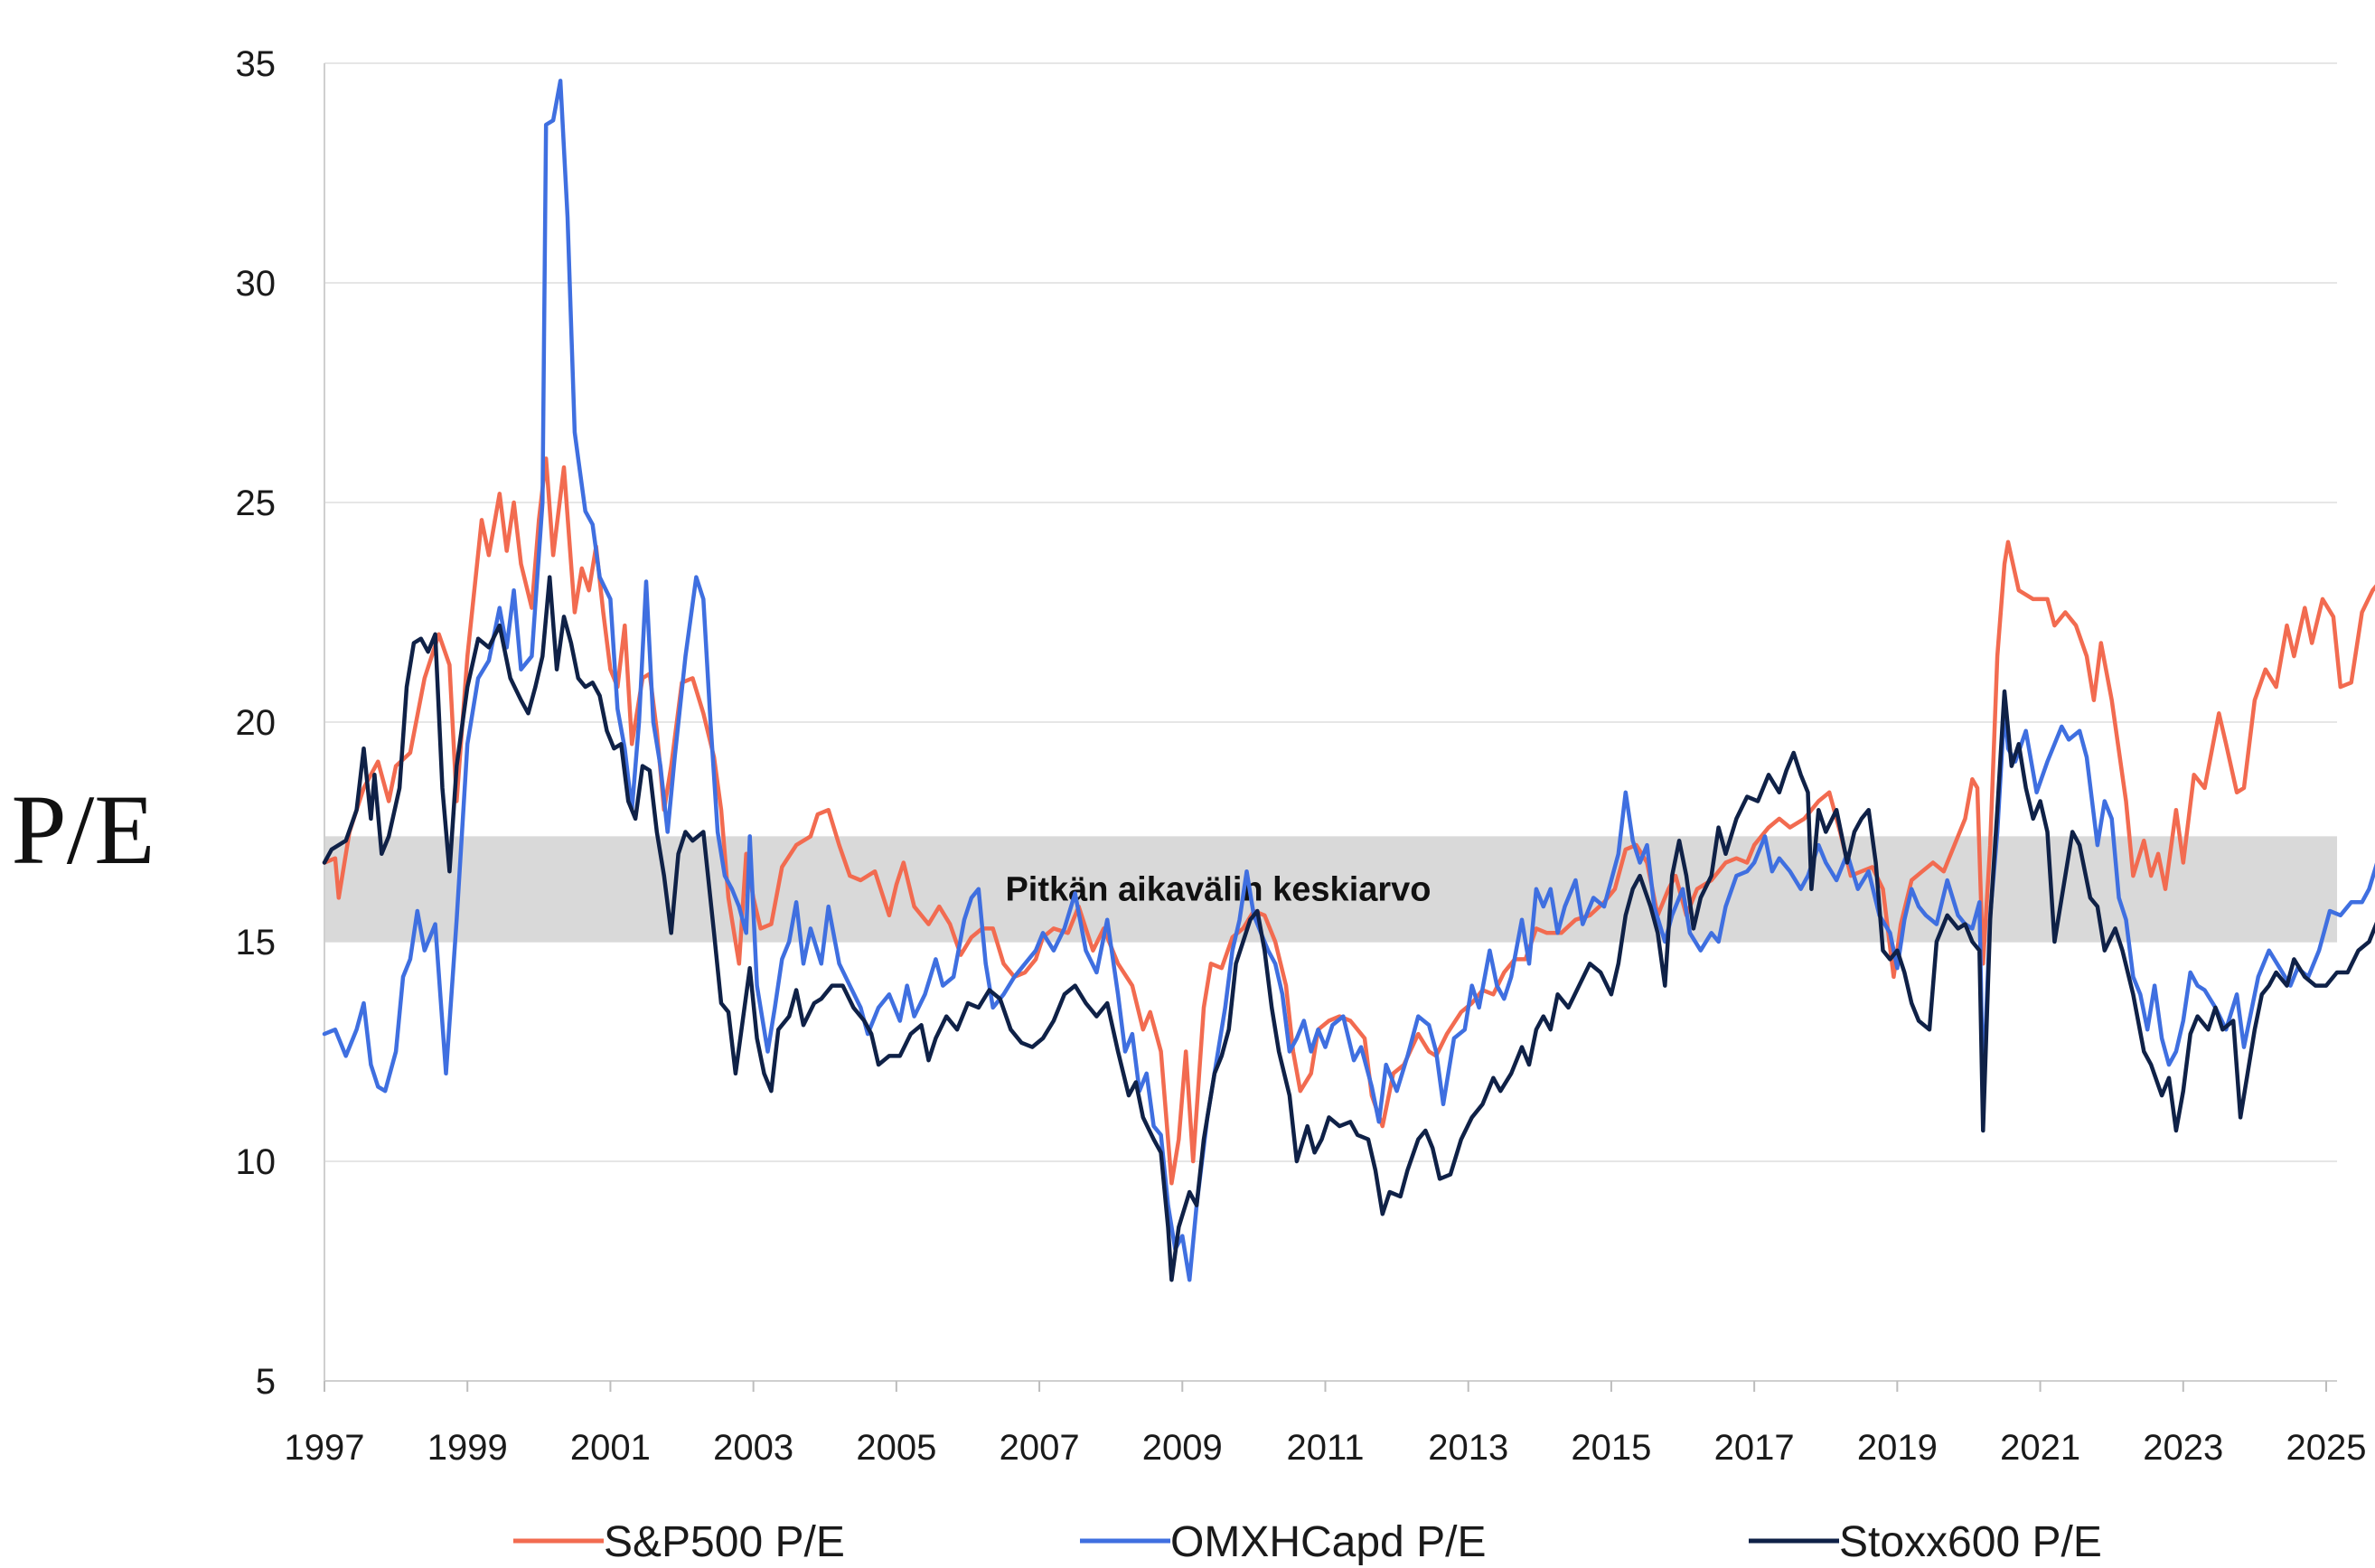  Describe the element at coordinates (266, 1382) in the screenshot. I see `y-tick-label: 5` at that location.